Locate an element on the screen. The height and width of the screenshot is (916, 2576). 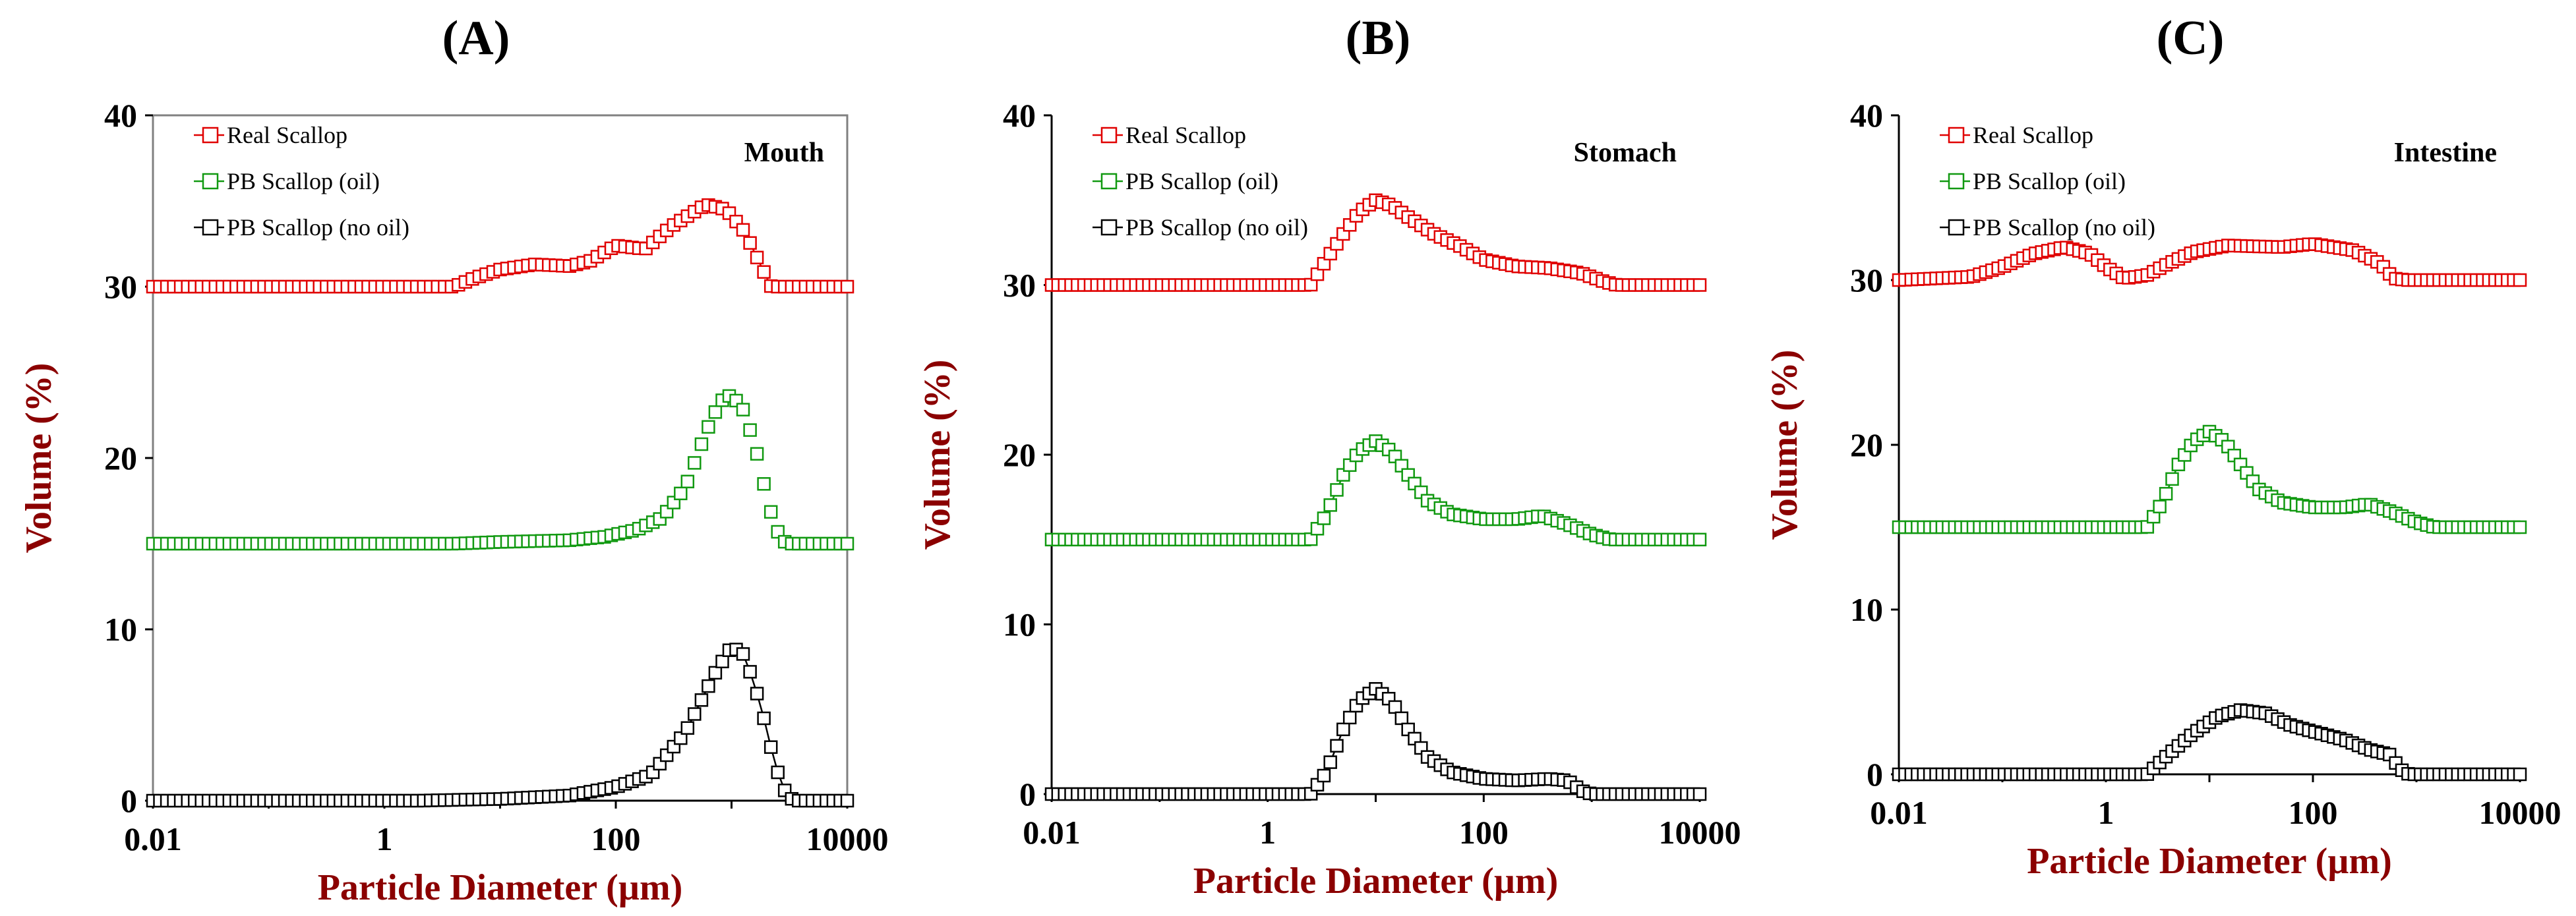
panel-c-legend-label: PB Scallop (no oil) is located at coordinates (2064, 227).